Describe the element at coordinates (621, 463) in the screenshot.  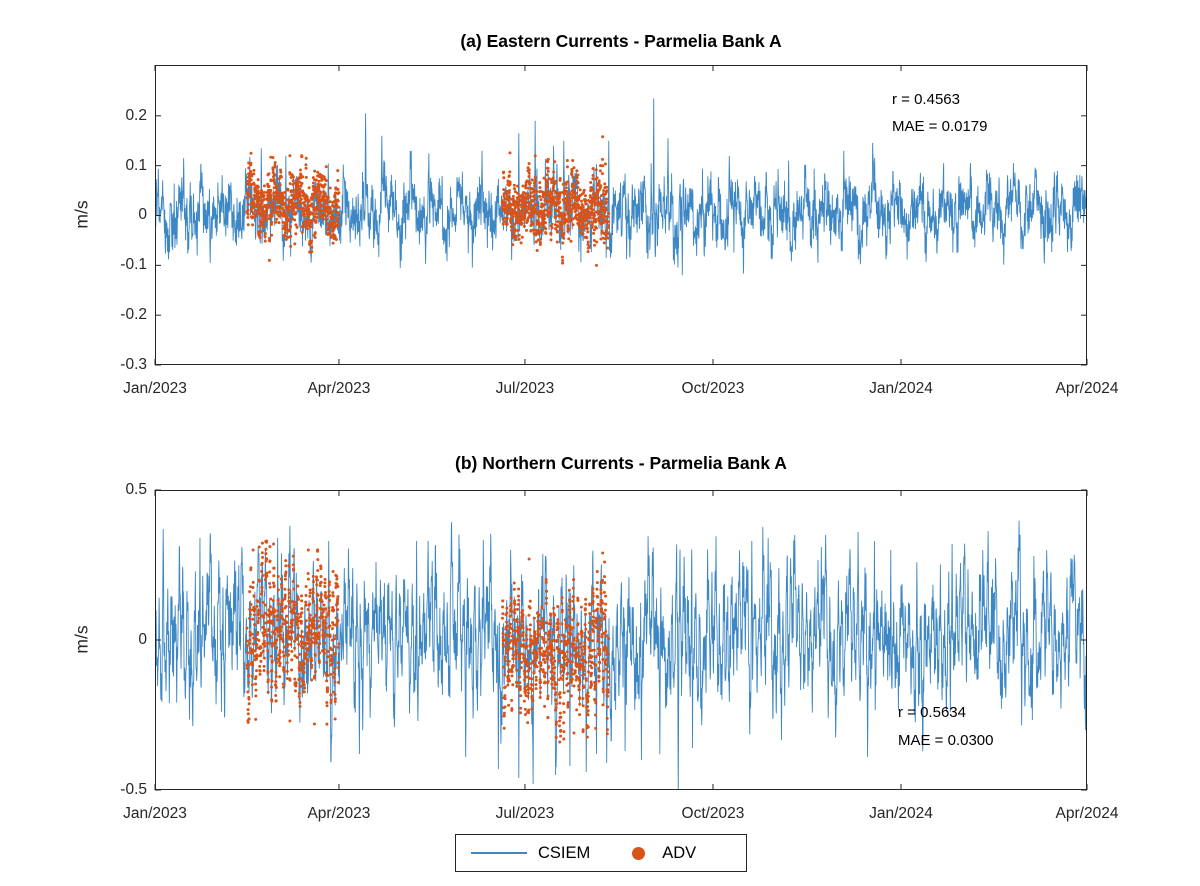
I see `subplot-b-title: (b) Northern Currents - Parmelia Bank A` at that location.